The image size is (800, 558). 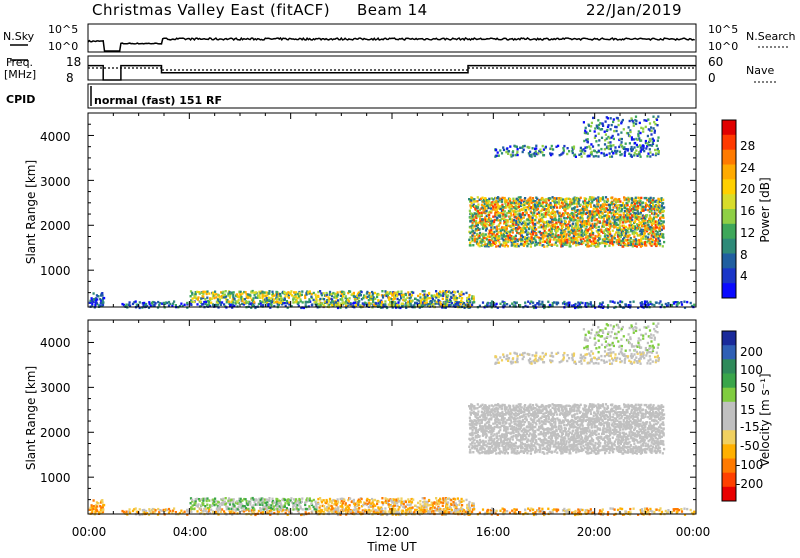 What do you see at coordinates (729, 209) in the screenshot?
I see `power-colorbar` at bounding box center [729, 209].